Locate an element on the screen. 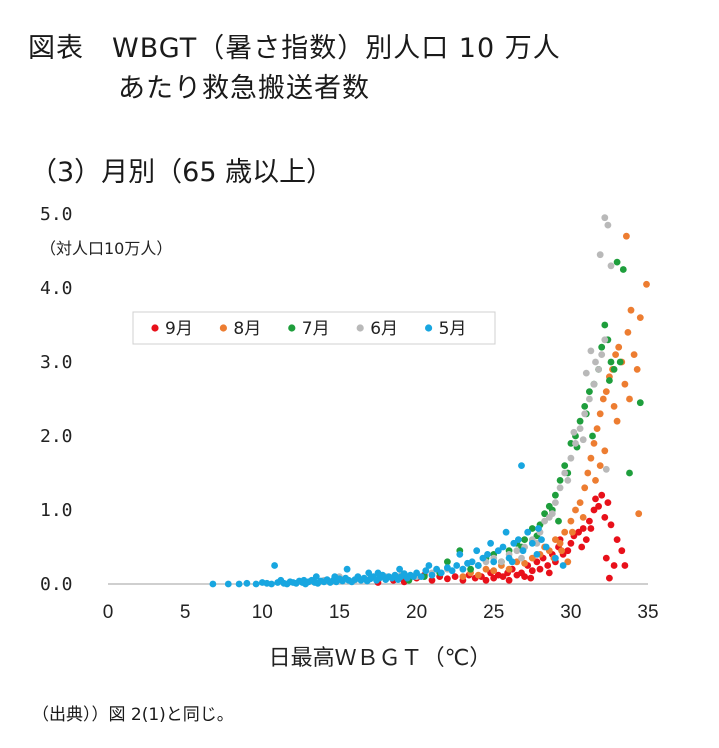 The width and height of the screenshot is (719, 748). legend-marker is located at coordinates (223, 328).